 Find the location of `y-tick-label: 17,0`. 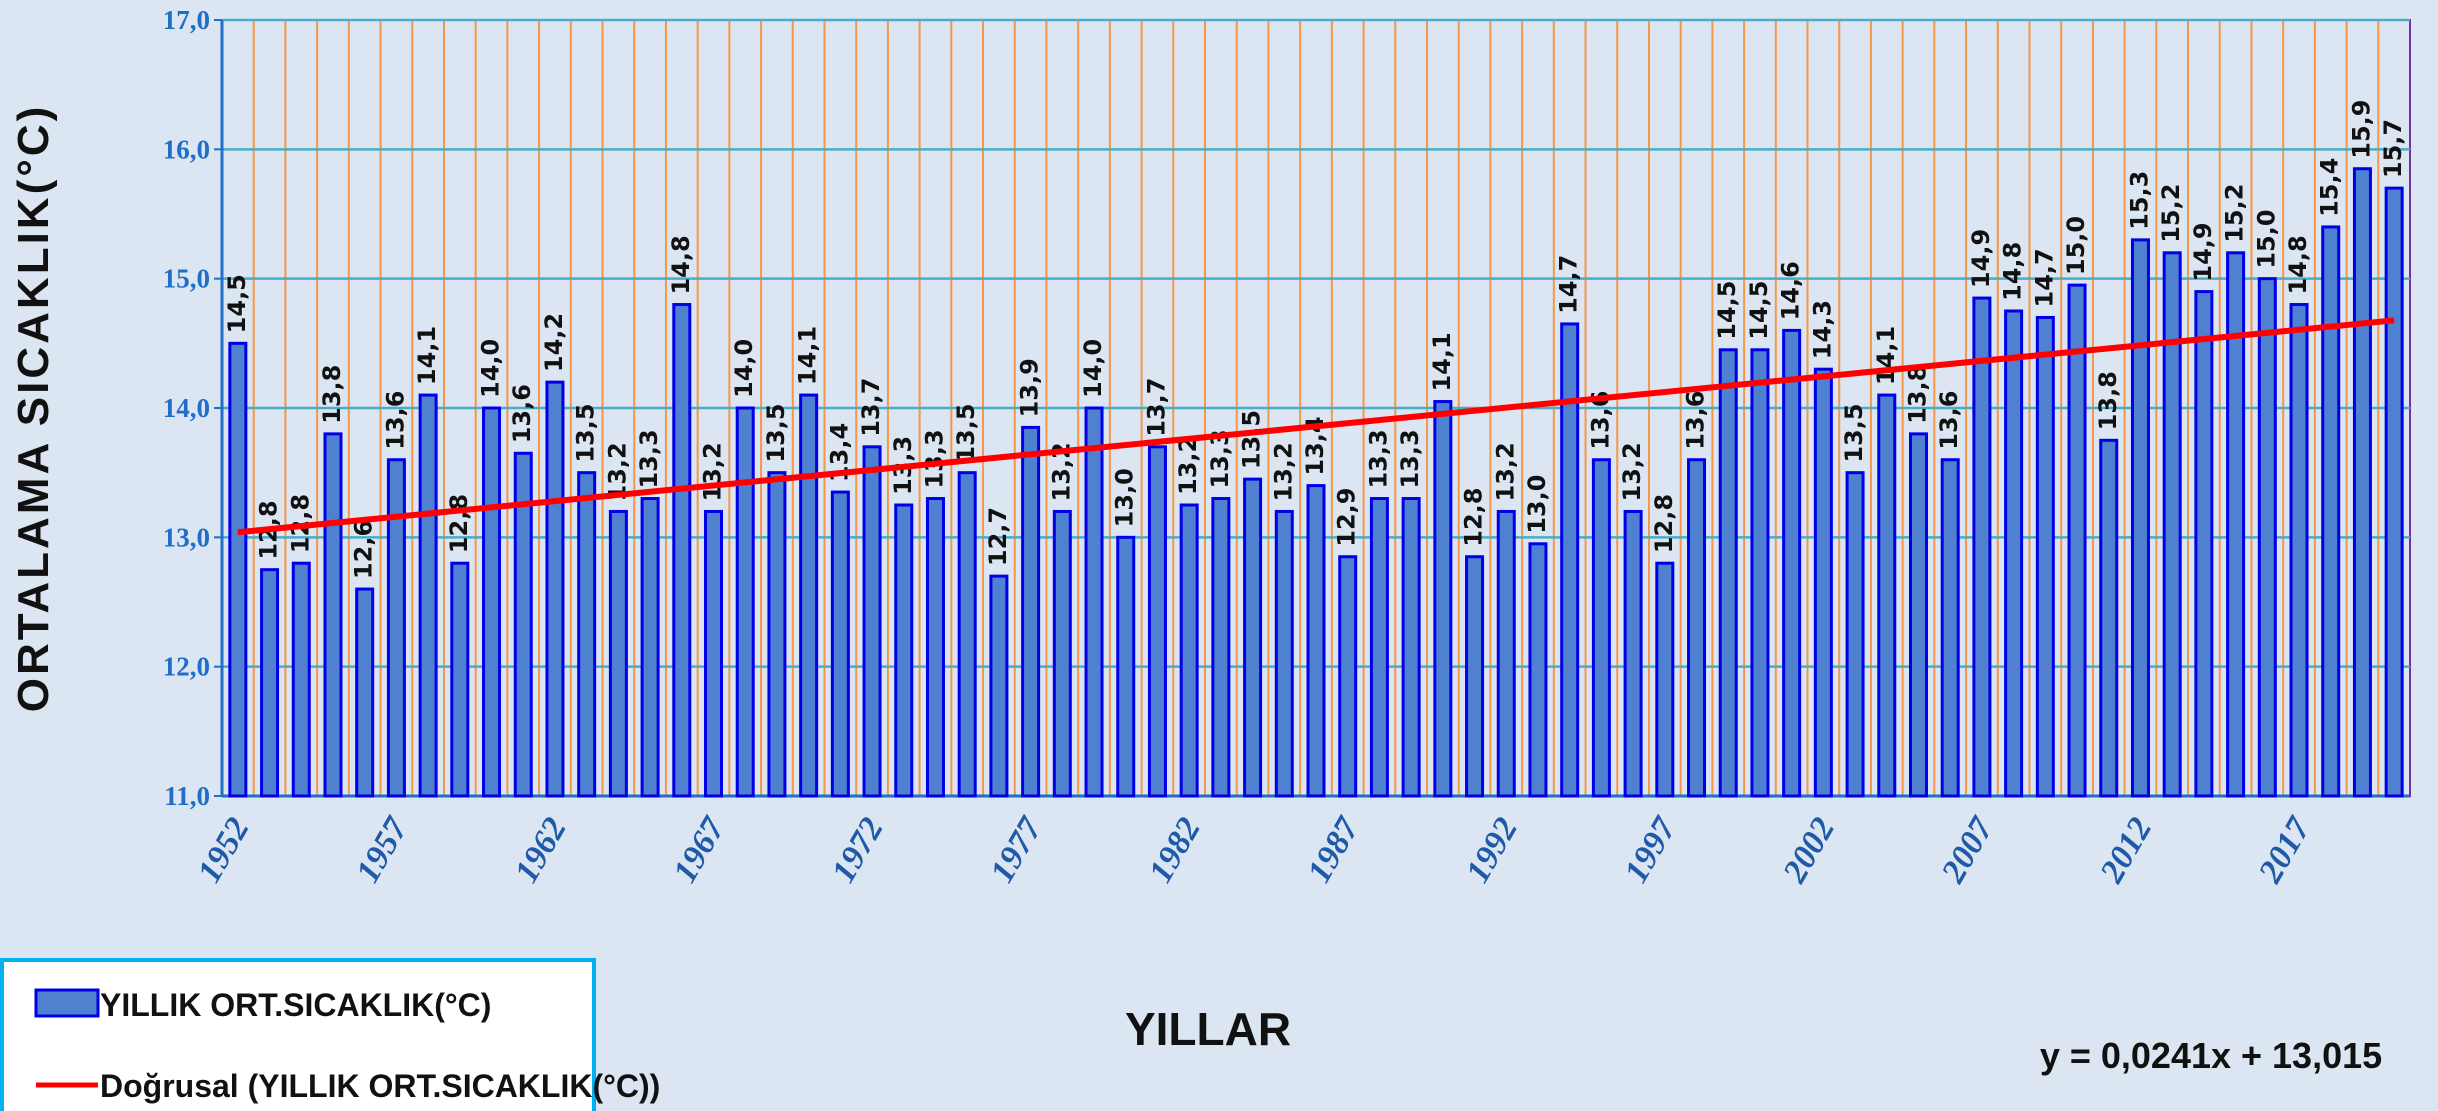

y-tick-label: 17,0 is located at coordinates (186, 20).